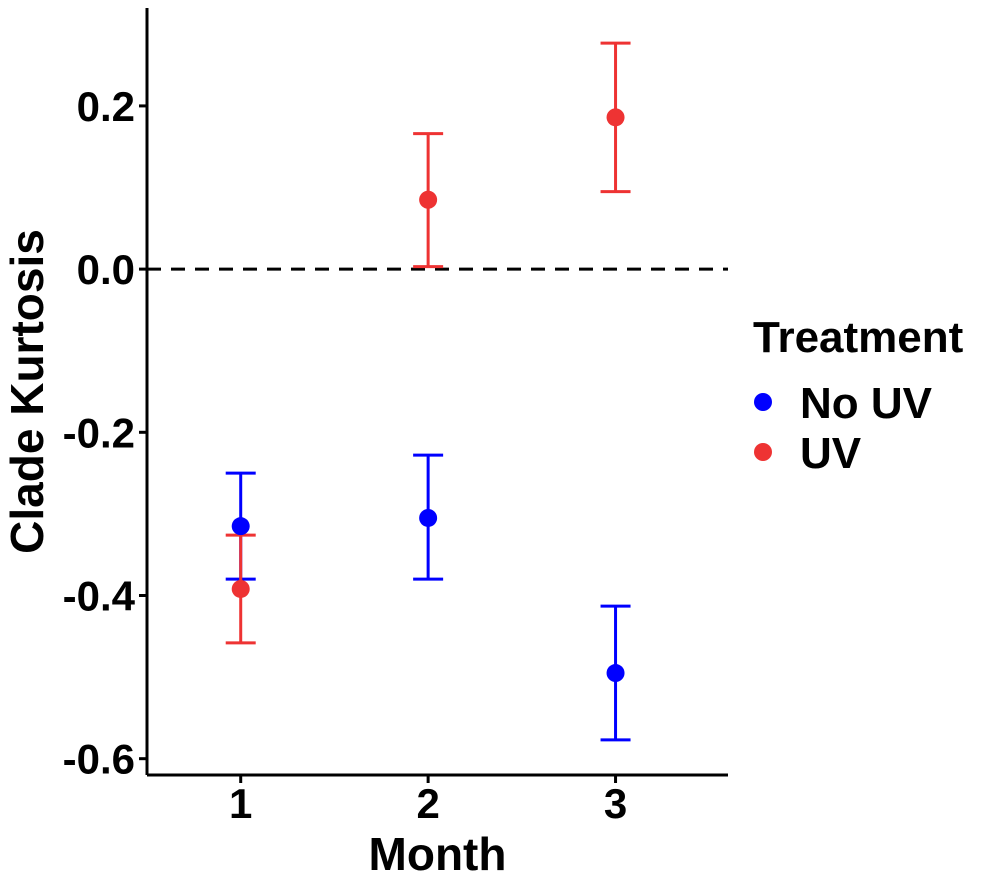  What do you see at coordinates (866, 403) in the screenshot?
I see `legend-label: No UV` at bounding box center [866, 403].